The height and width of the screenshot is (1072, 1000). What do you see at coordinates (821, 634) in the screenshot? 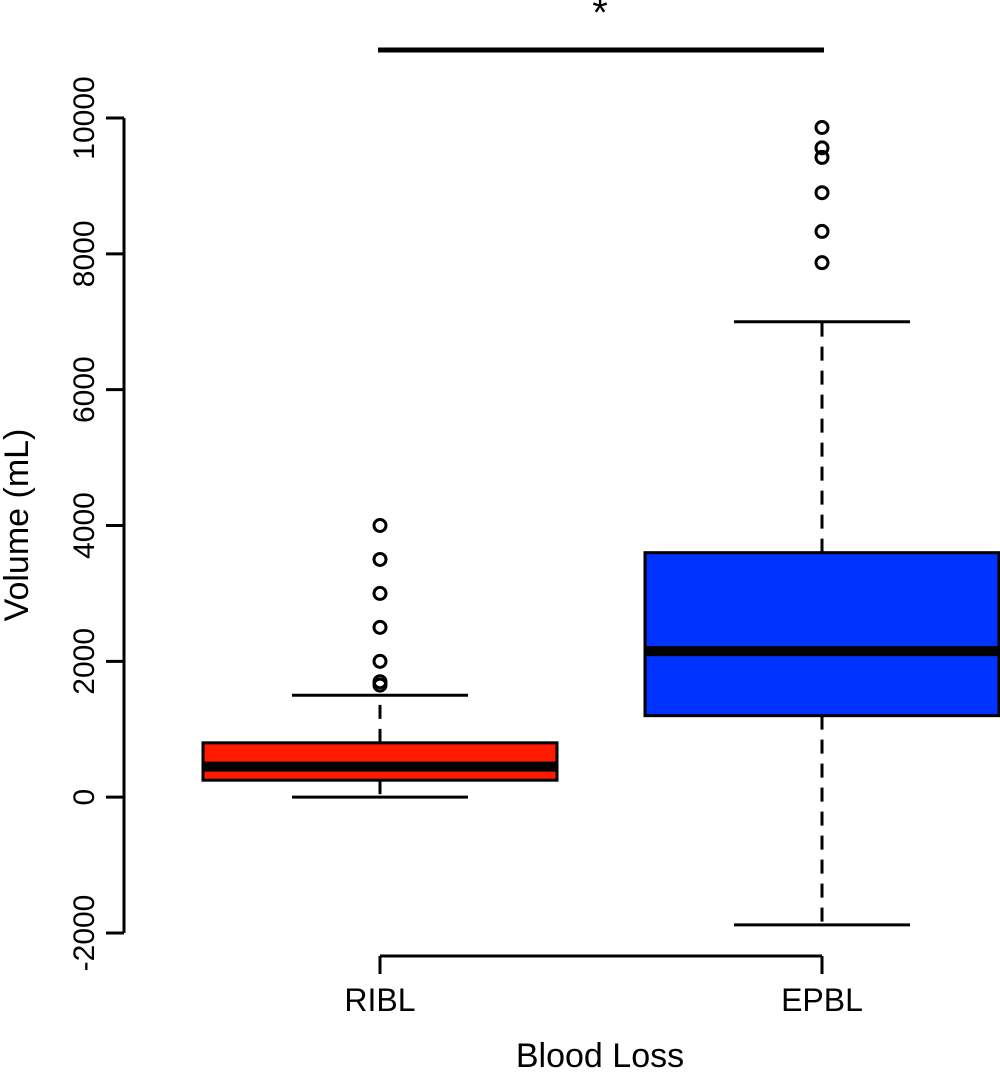
I see `box-body-epbl` at bounding box center [821, 634].